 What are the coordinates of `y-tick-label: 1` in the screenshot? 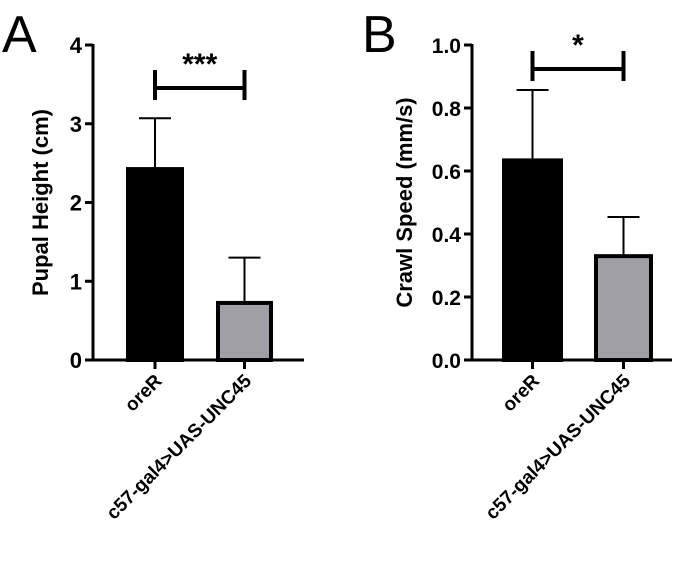 It's located at (76, 281).